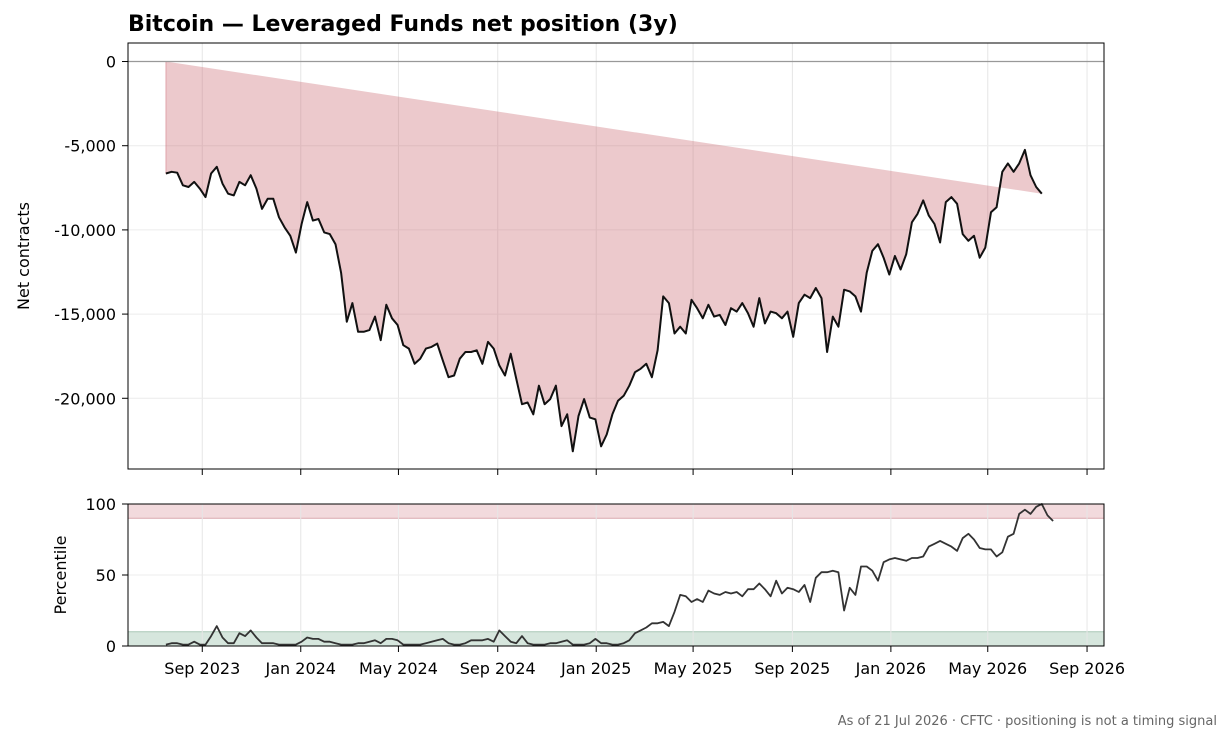 This screenshot has width=1231, height=742. What do you see at coordinates (792, 668) in the screenshot?
I see `bottom-x-tick-label: Sep 2025` at bounding box center [792, 668].